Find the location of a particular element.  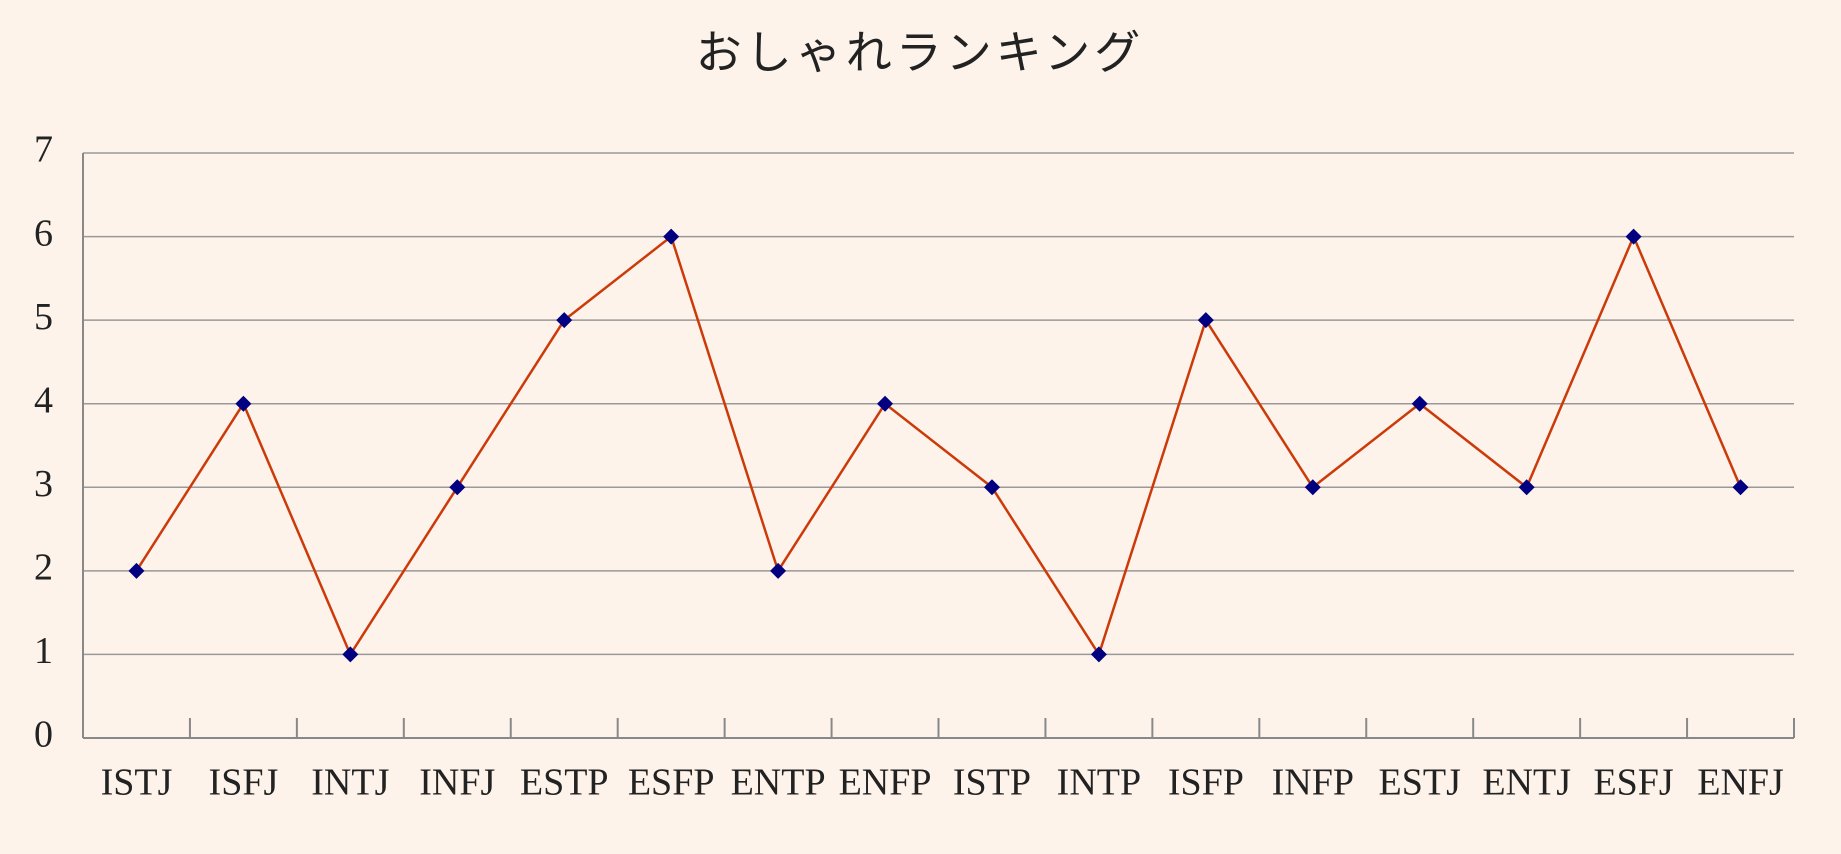

x-tick-label: INTJ is located at coordinates (350, 783).